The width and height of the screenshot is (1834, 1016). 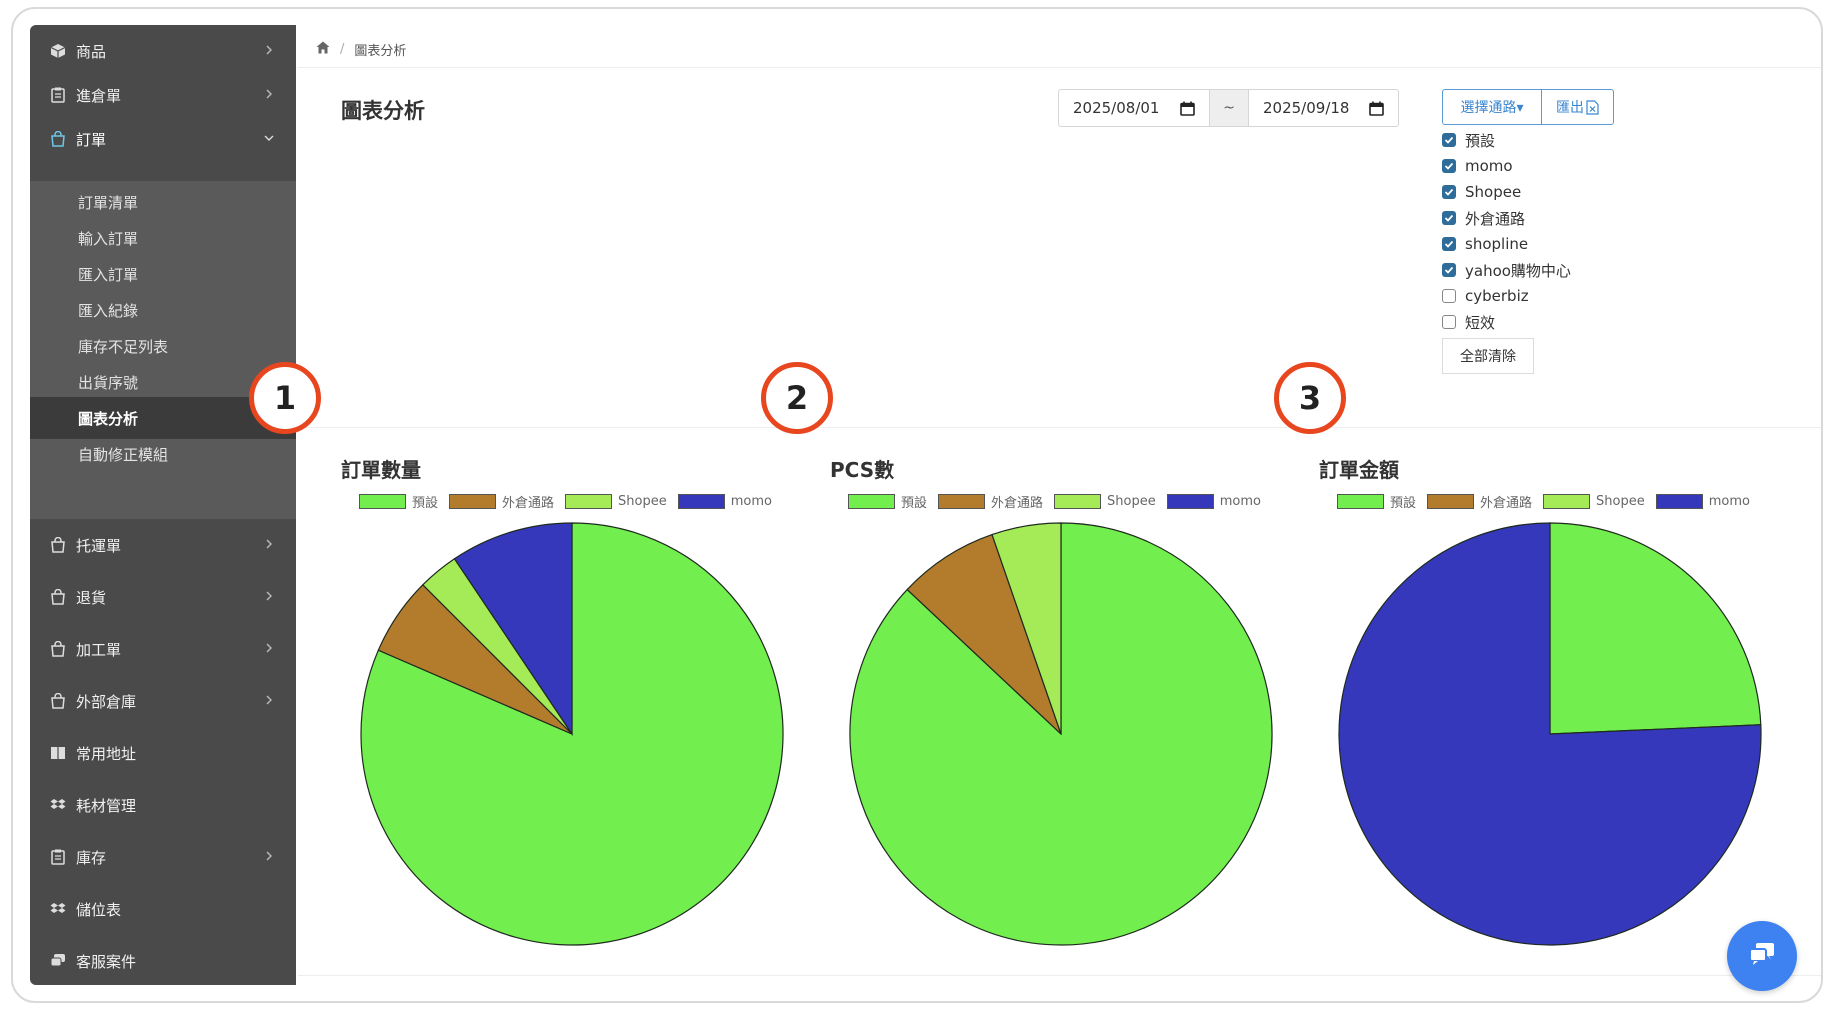 I want to click on clear-all-button: 全部清除, so click(x=1488, y=356).